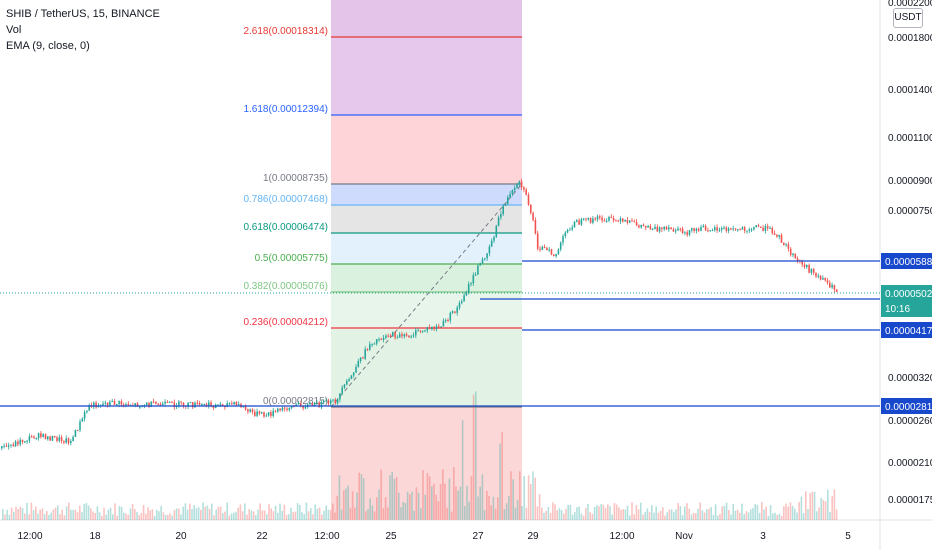 This screenshot has height=550, width=932. Describe the element at coordinates (83, 14) in the screenshot. I see `legend-symbol: SHIB / TetherUS, 15, BINANCE` at that location.